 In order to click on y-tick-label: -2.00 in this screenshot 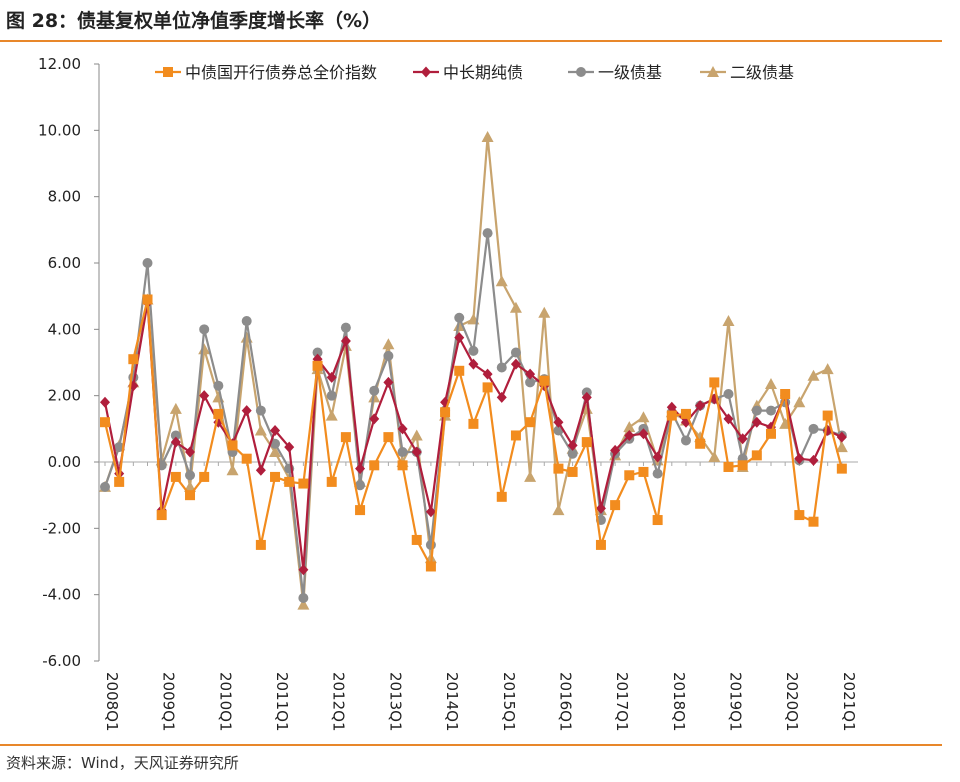, I will do `click(61, 528)`.